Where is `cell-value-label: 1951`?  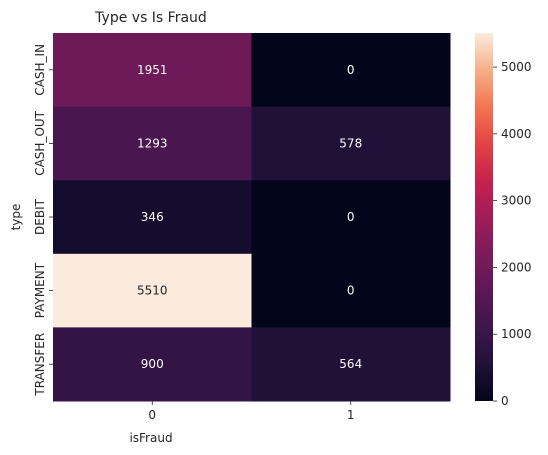 cell-value-label: 1951 is located at coordinates (152, 70).